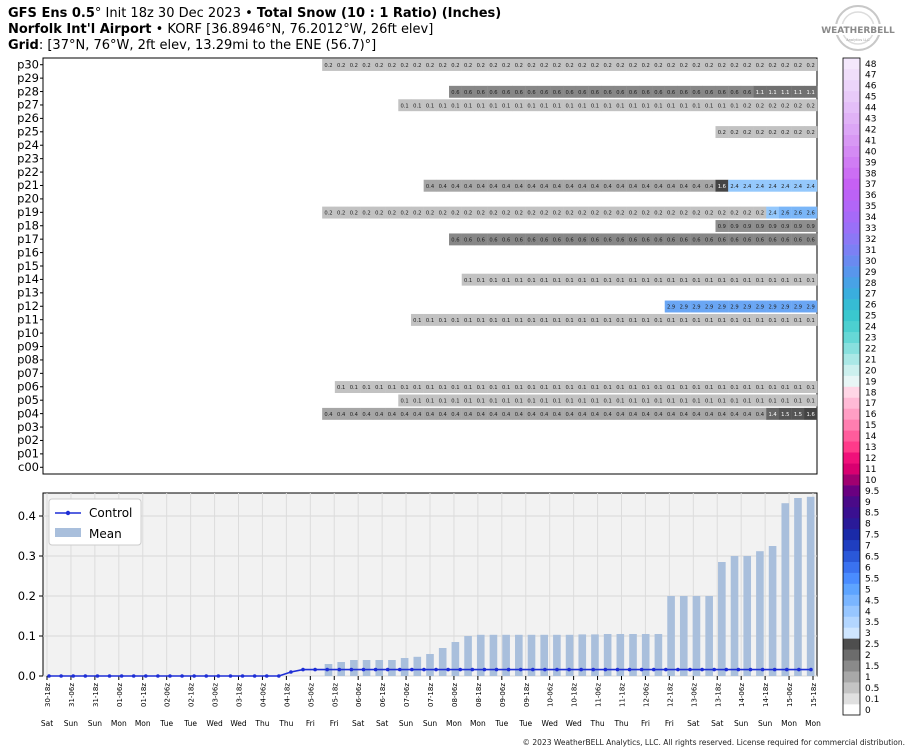  What do you see at coordinates (28, 387) in the screenshot?
I see `member-label-p06: p06` at bounding box center [28, 387].